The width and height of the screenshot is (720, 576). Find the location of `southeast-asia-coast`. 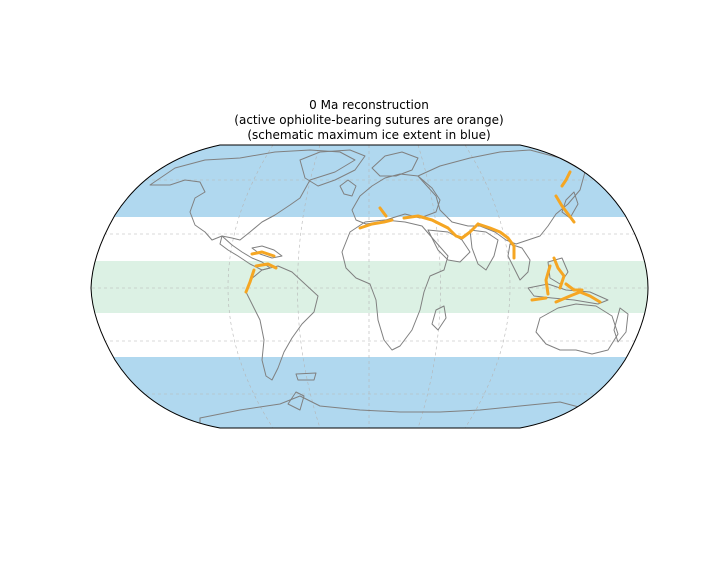

southeast-asia-coast is located at coordinates (519, 262).